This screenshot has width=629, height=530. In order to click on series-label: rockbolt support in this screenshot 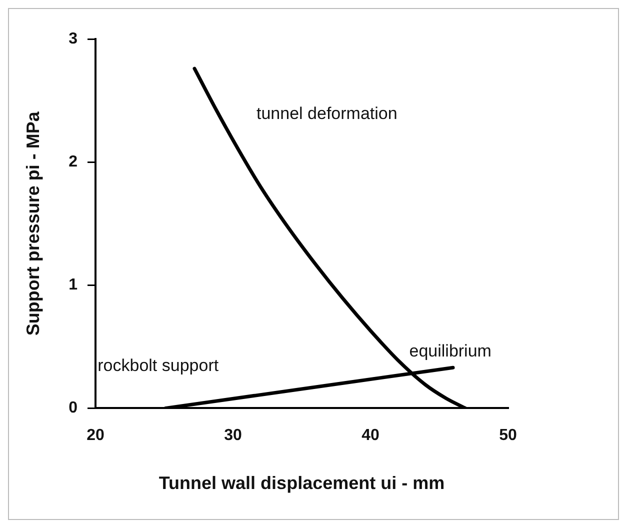, I will do `click(158, 365)`.